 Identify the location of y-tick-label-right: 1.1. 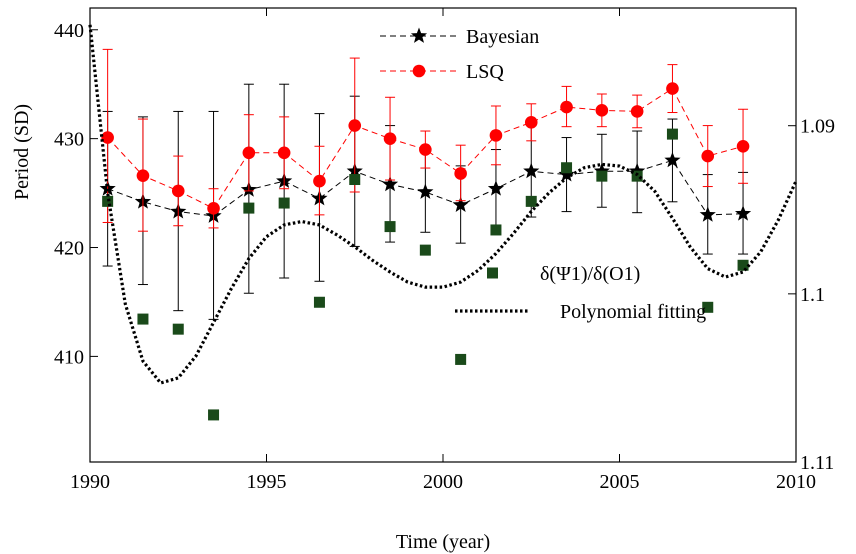
(812, 295).